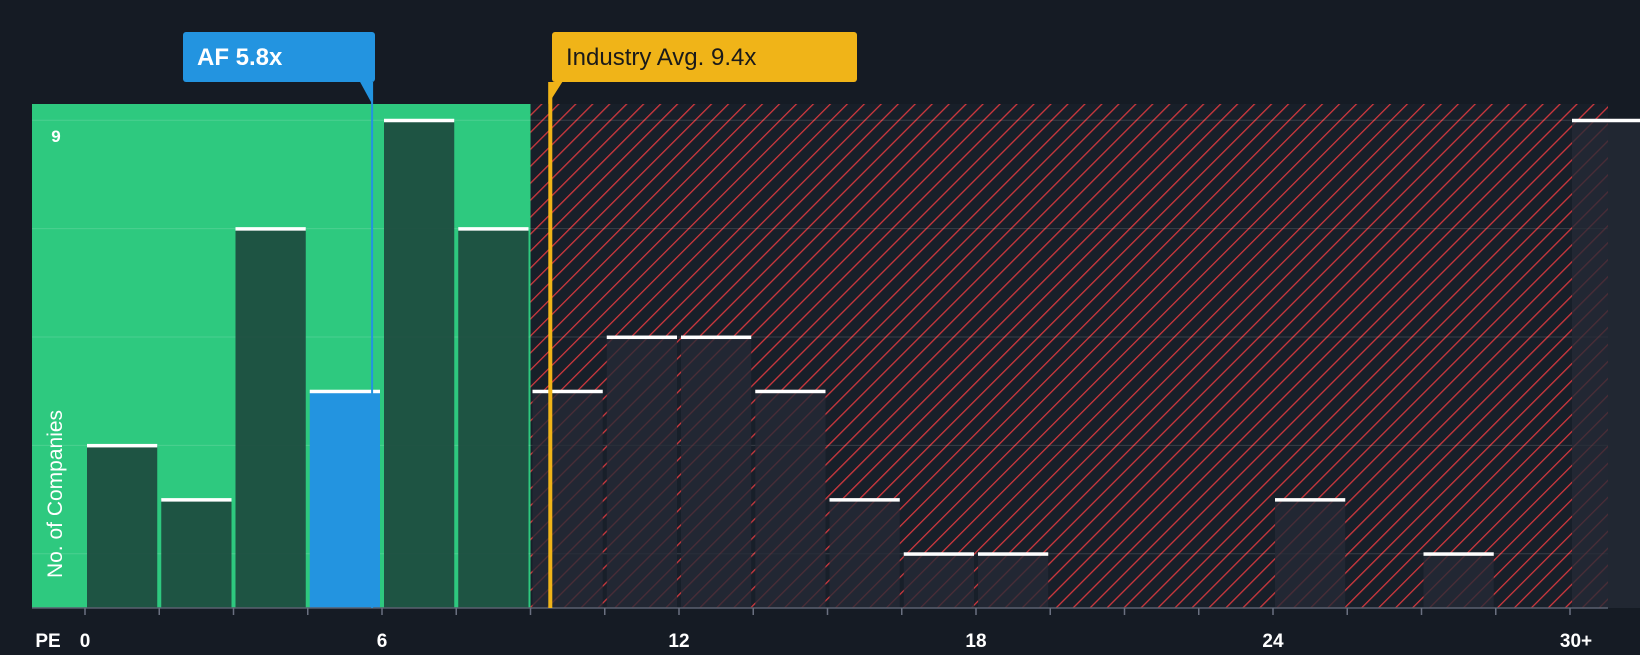  I want to click on y-axis-label: No. of Companies, so click(55, 494).